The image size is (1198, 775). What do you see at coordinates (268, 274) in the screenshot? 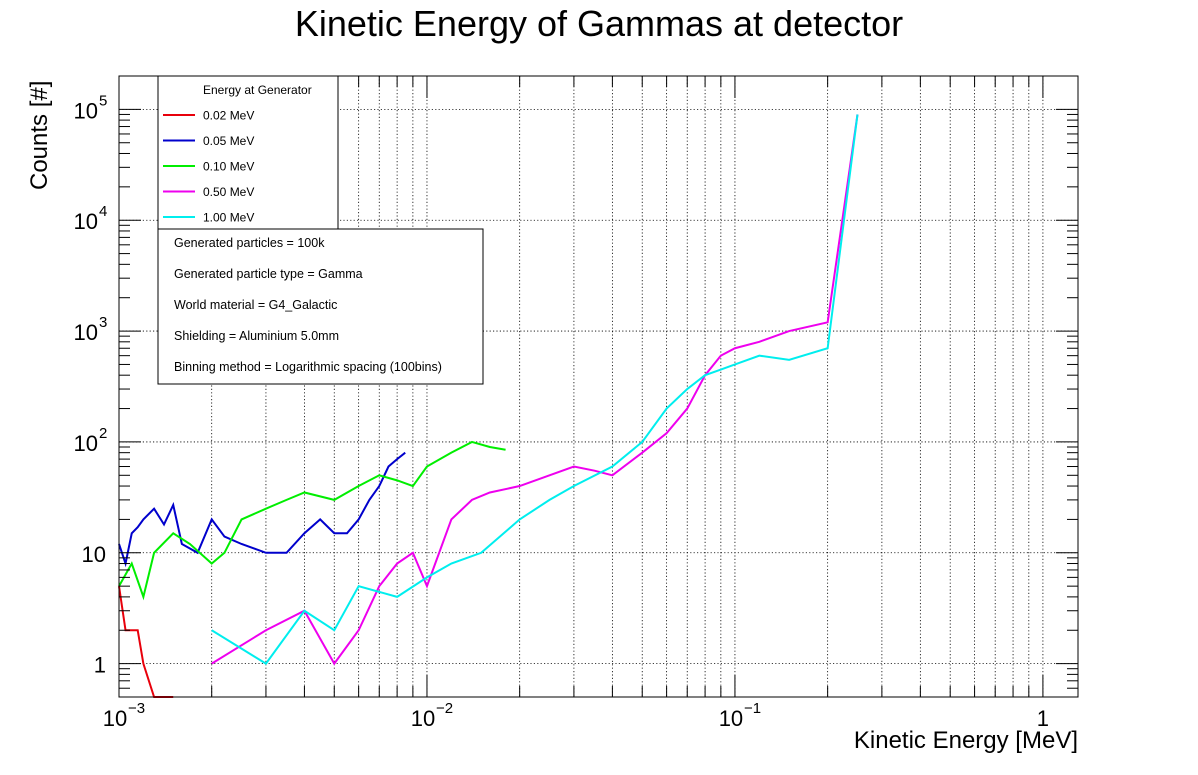
I see `info-line: Generated particle type = Gamma` at bounding box center [268, 274].